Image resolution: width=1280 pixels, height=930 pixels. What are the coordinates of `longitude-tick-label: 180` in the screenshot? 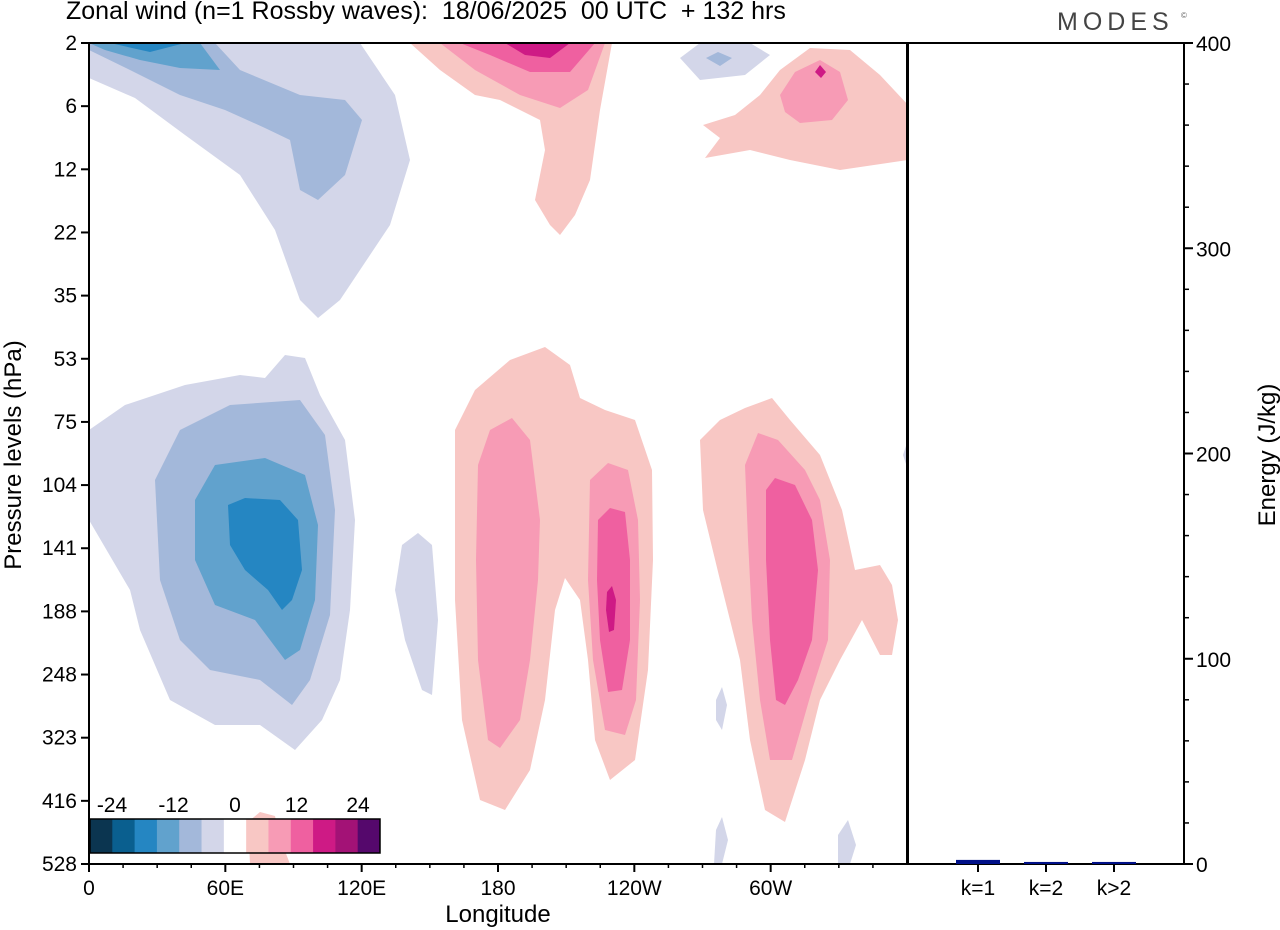 It's located at (497, 888).